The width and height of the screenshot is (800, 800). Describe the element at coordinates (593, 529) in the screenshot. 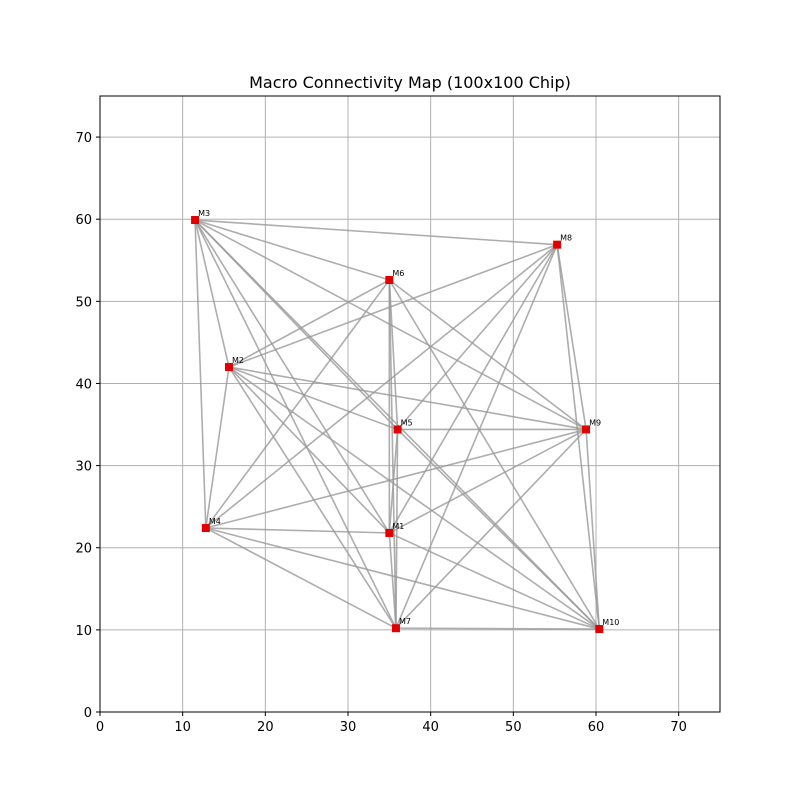

I see `edge-m9-m10` at that location.